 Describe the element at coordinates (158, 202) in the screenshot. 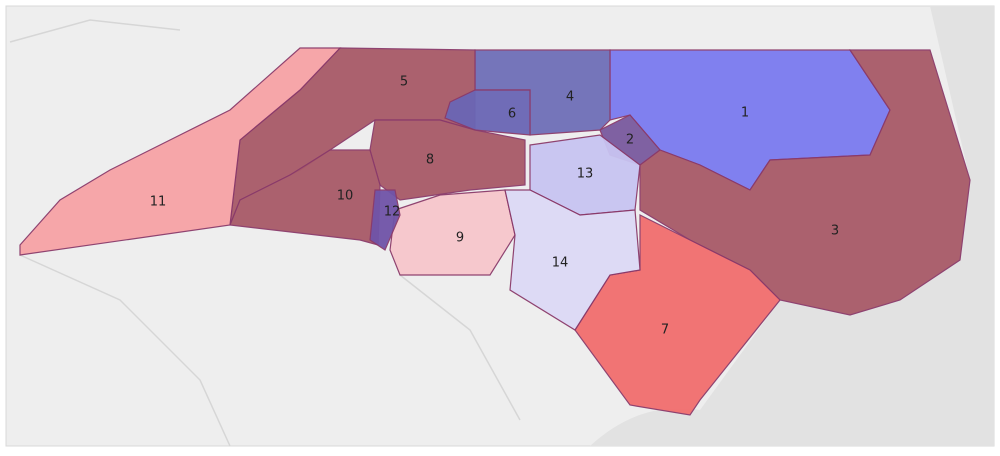

I see `district-label: 11` at that location.